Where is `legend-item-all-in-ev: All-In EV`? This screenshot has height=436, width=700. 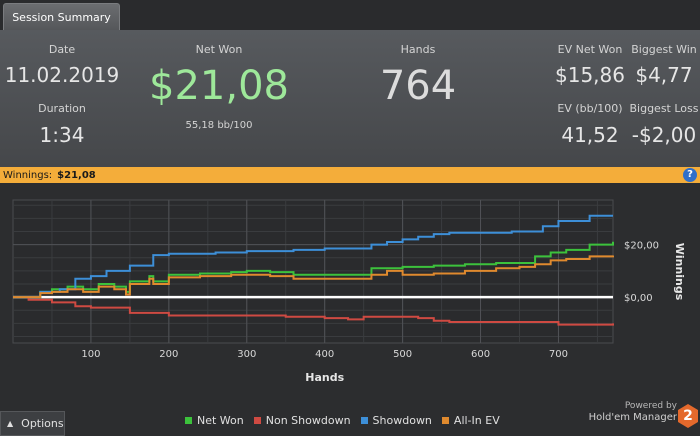
legend-item-all-in-ev: All-In EV is located at coordinates (470, 420).